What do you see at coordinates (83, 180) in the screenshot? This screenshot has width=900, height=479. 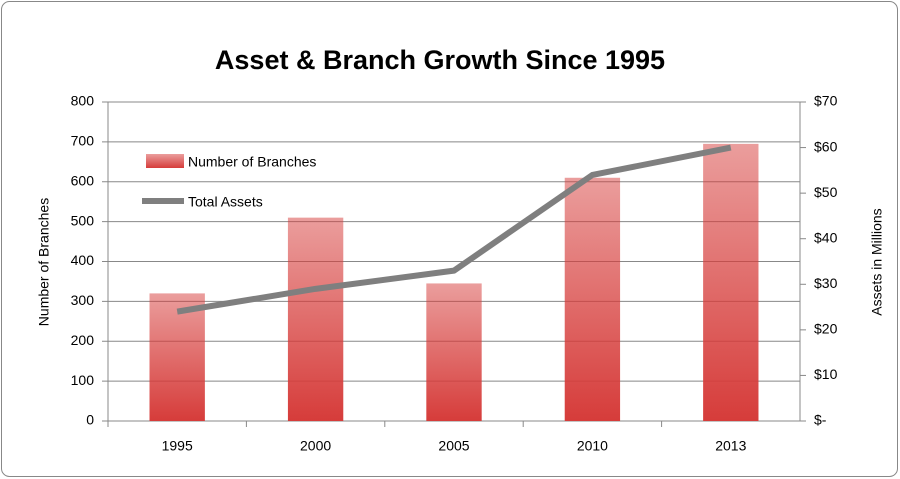 I see `y-tick-label: 600` at bounding box center [83, 180].